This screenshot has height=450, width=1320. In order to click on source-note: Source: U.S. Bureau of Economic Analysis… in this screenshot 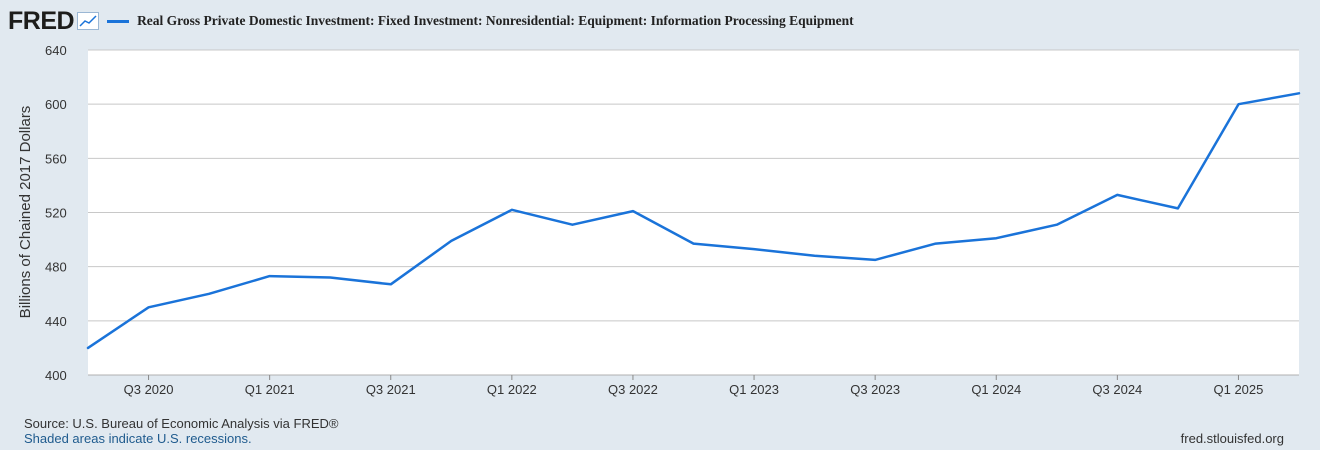, I will do `click(181, 423)`.